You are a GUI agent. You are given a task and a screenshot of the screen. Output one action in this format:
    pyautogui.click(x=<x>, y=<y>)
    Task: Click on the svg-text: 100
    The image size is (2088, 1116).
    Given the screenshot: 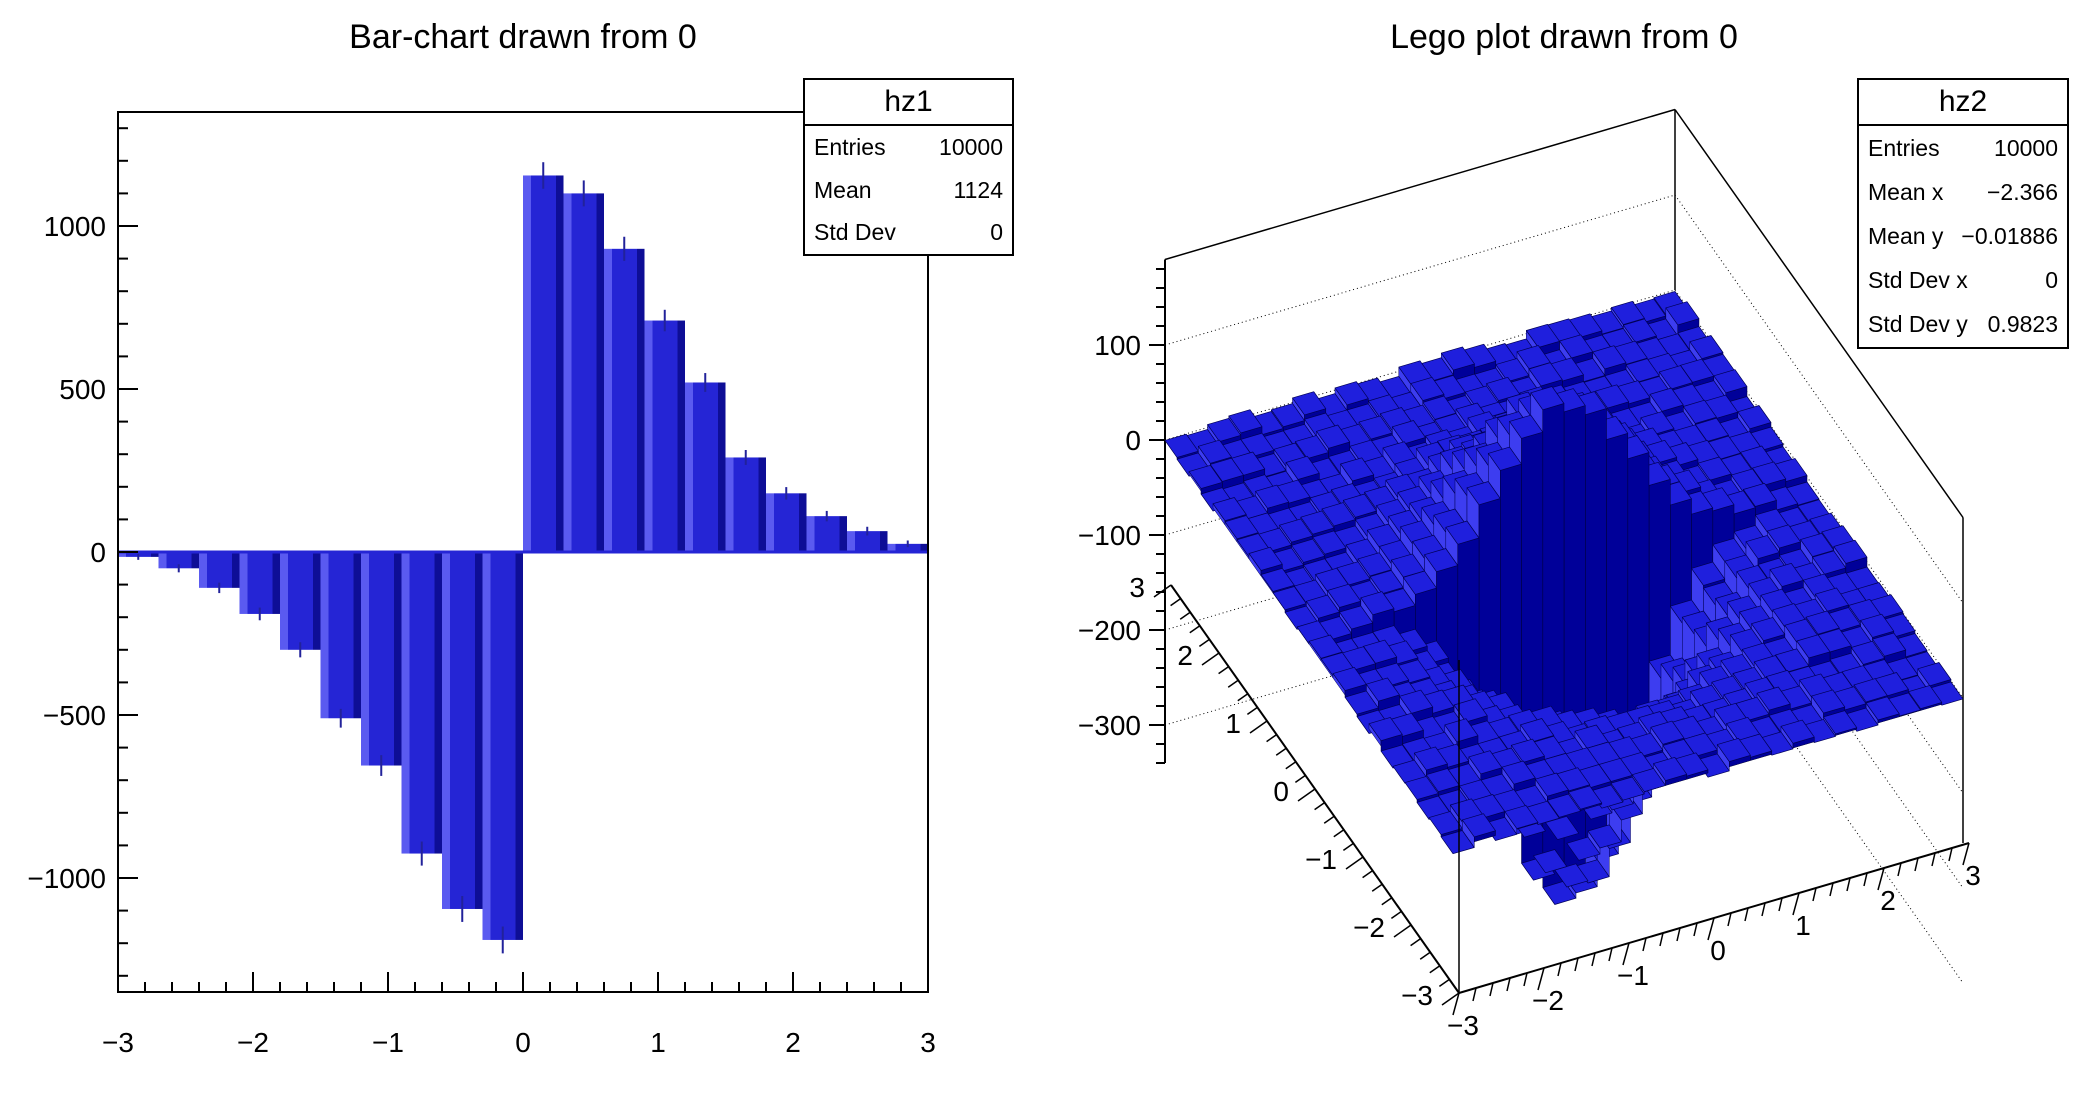 What is the action you would take?
    pyautogui.click(x=1117, y=345)
    